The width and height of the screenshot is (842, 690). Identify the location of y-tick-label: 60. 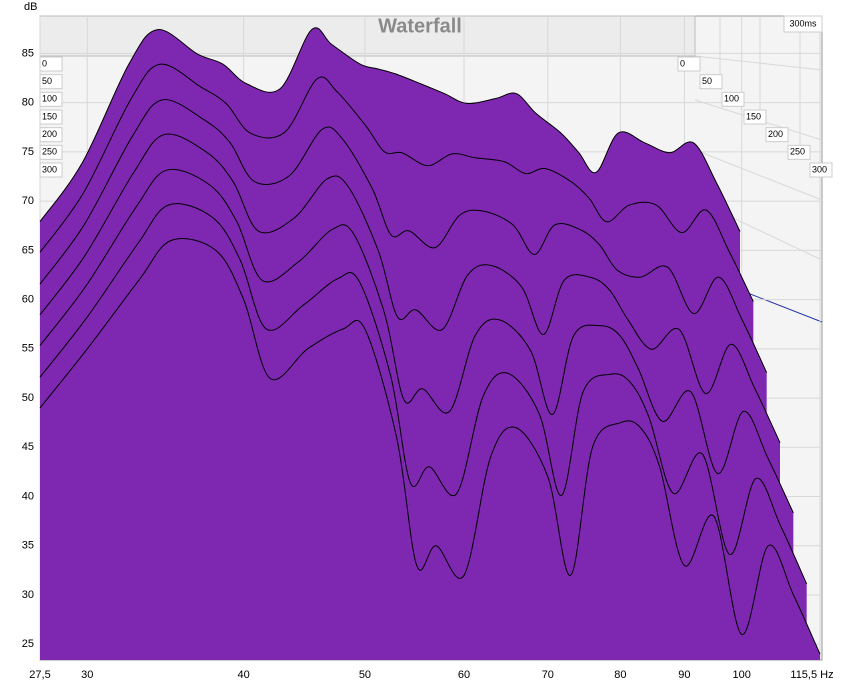
(28, 300).